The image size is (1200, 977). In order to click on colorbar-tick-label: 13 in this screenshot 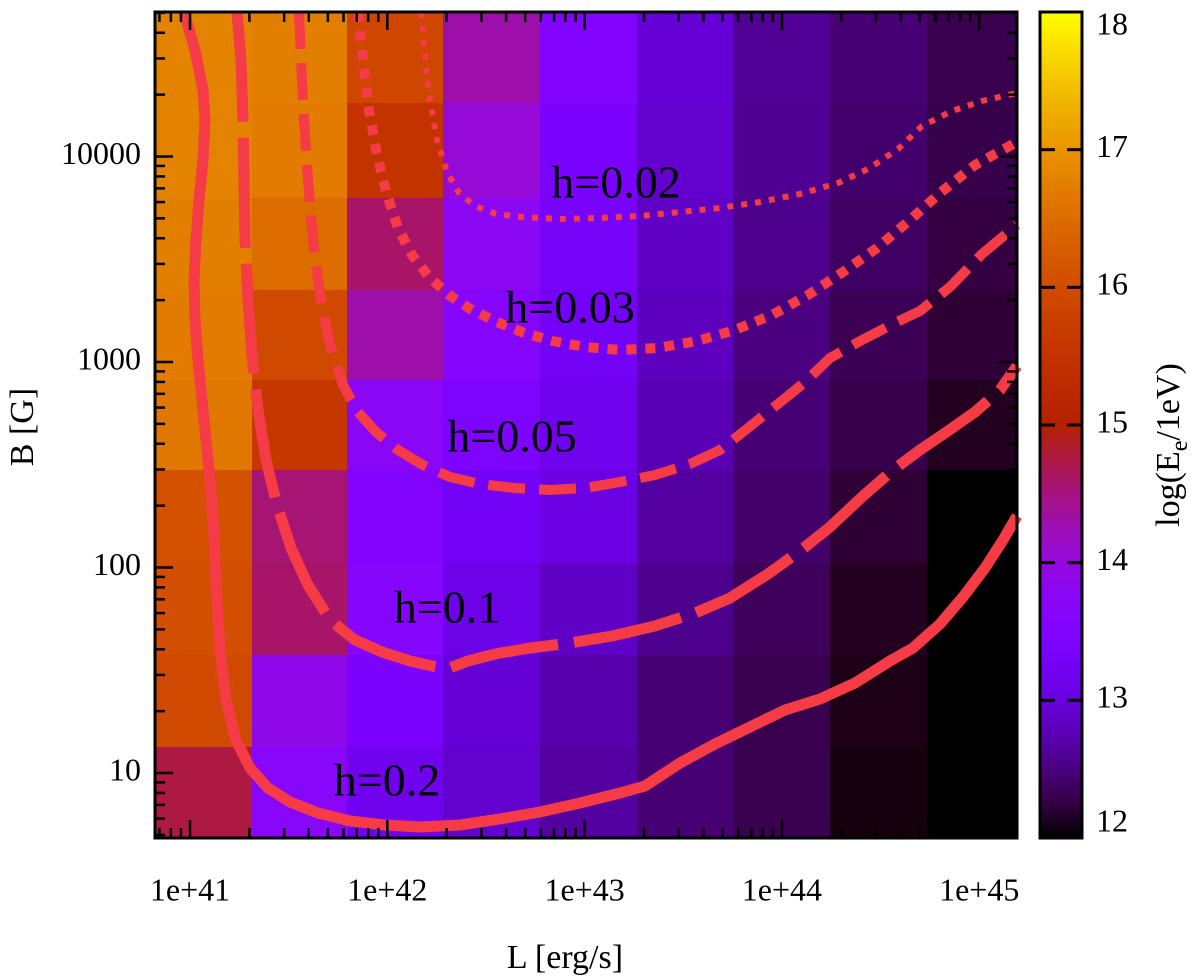, I will do `click(1112, 697)`.